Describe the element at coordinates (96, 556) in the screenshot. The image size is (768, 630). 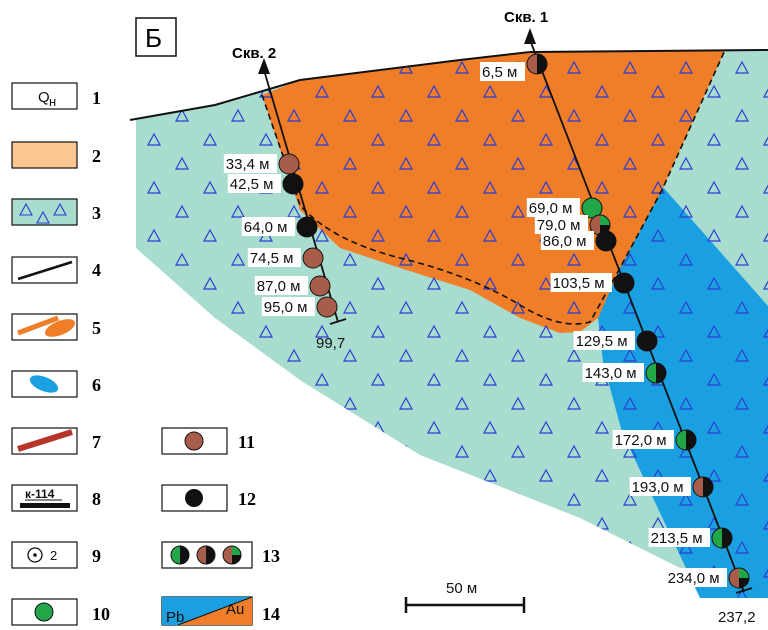
I see `legend-num-9: 9` at that location.